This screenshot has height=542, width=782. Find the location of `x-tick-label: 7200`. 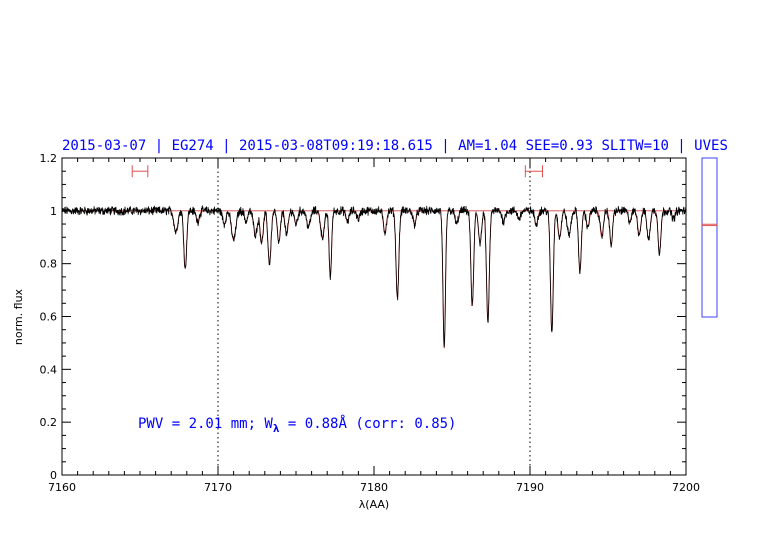

x-tick-label: 7200 is located at coordinates (686, 487).